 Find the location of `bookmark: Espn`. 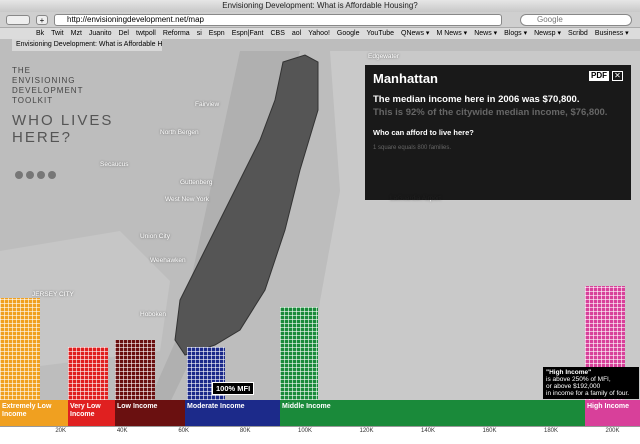

bookmark: Espn is located at coordinates (216, 33).